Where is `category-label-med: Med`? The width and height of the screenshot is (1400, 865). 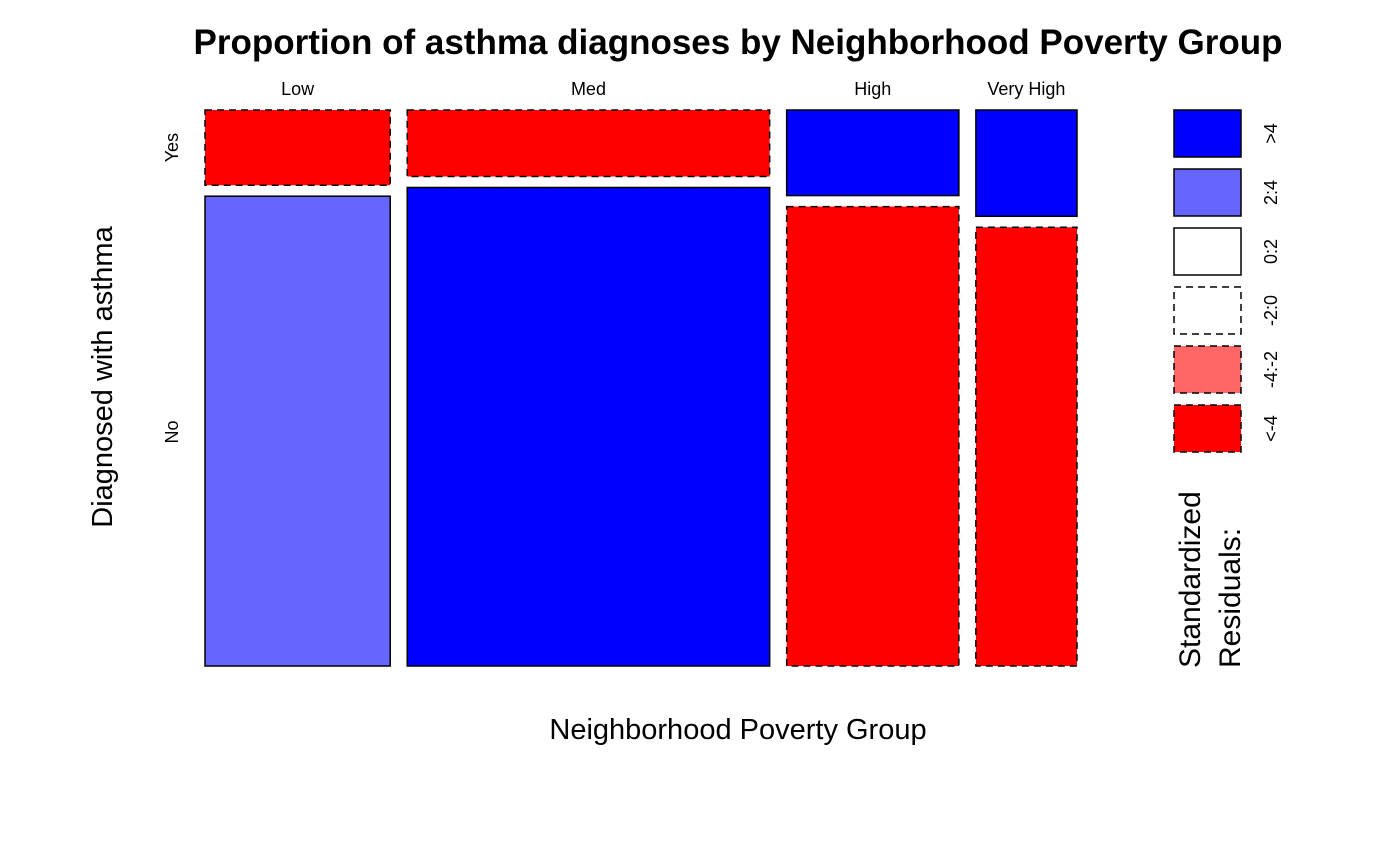 category-label-med: Med is located at coordinates (588, 89).